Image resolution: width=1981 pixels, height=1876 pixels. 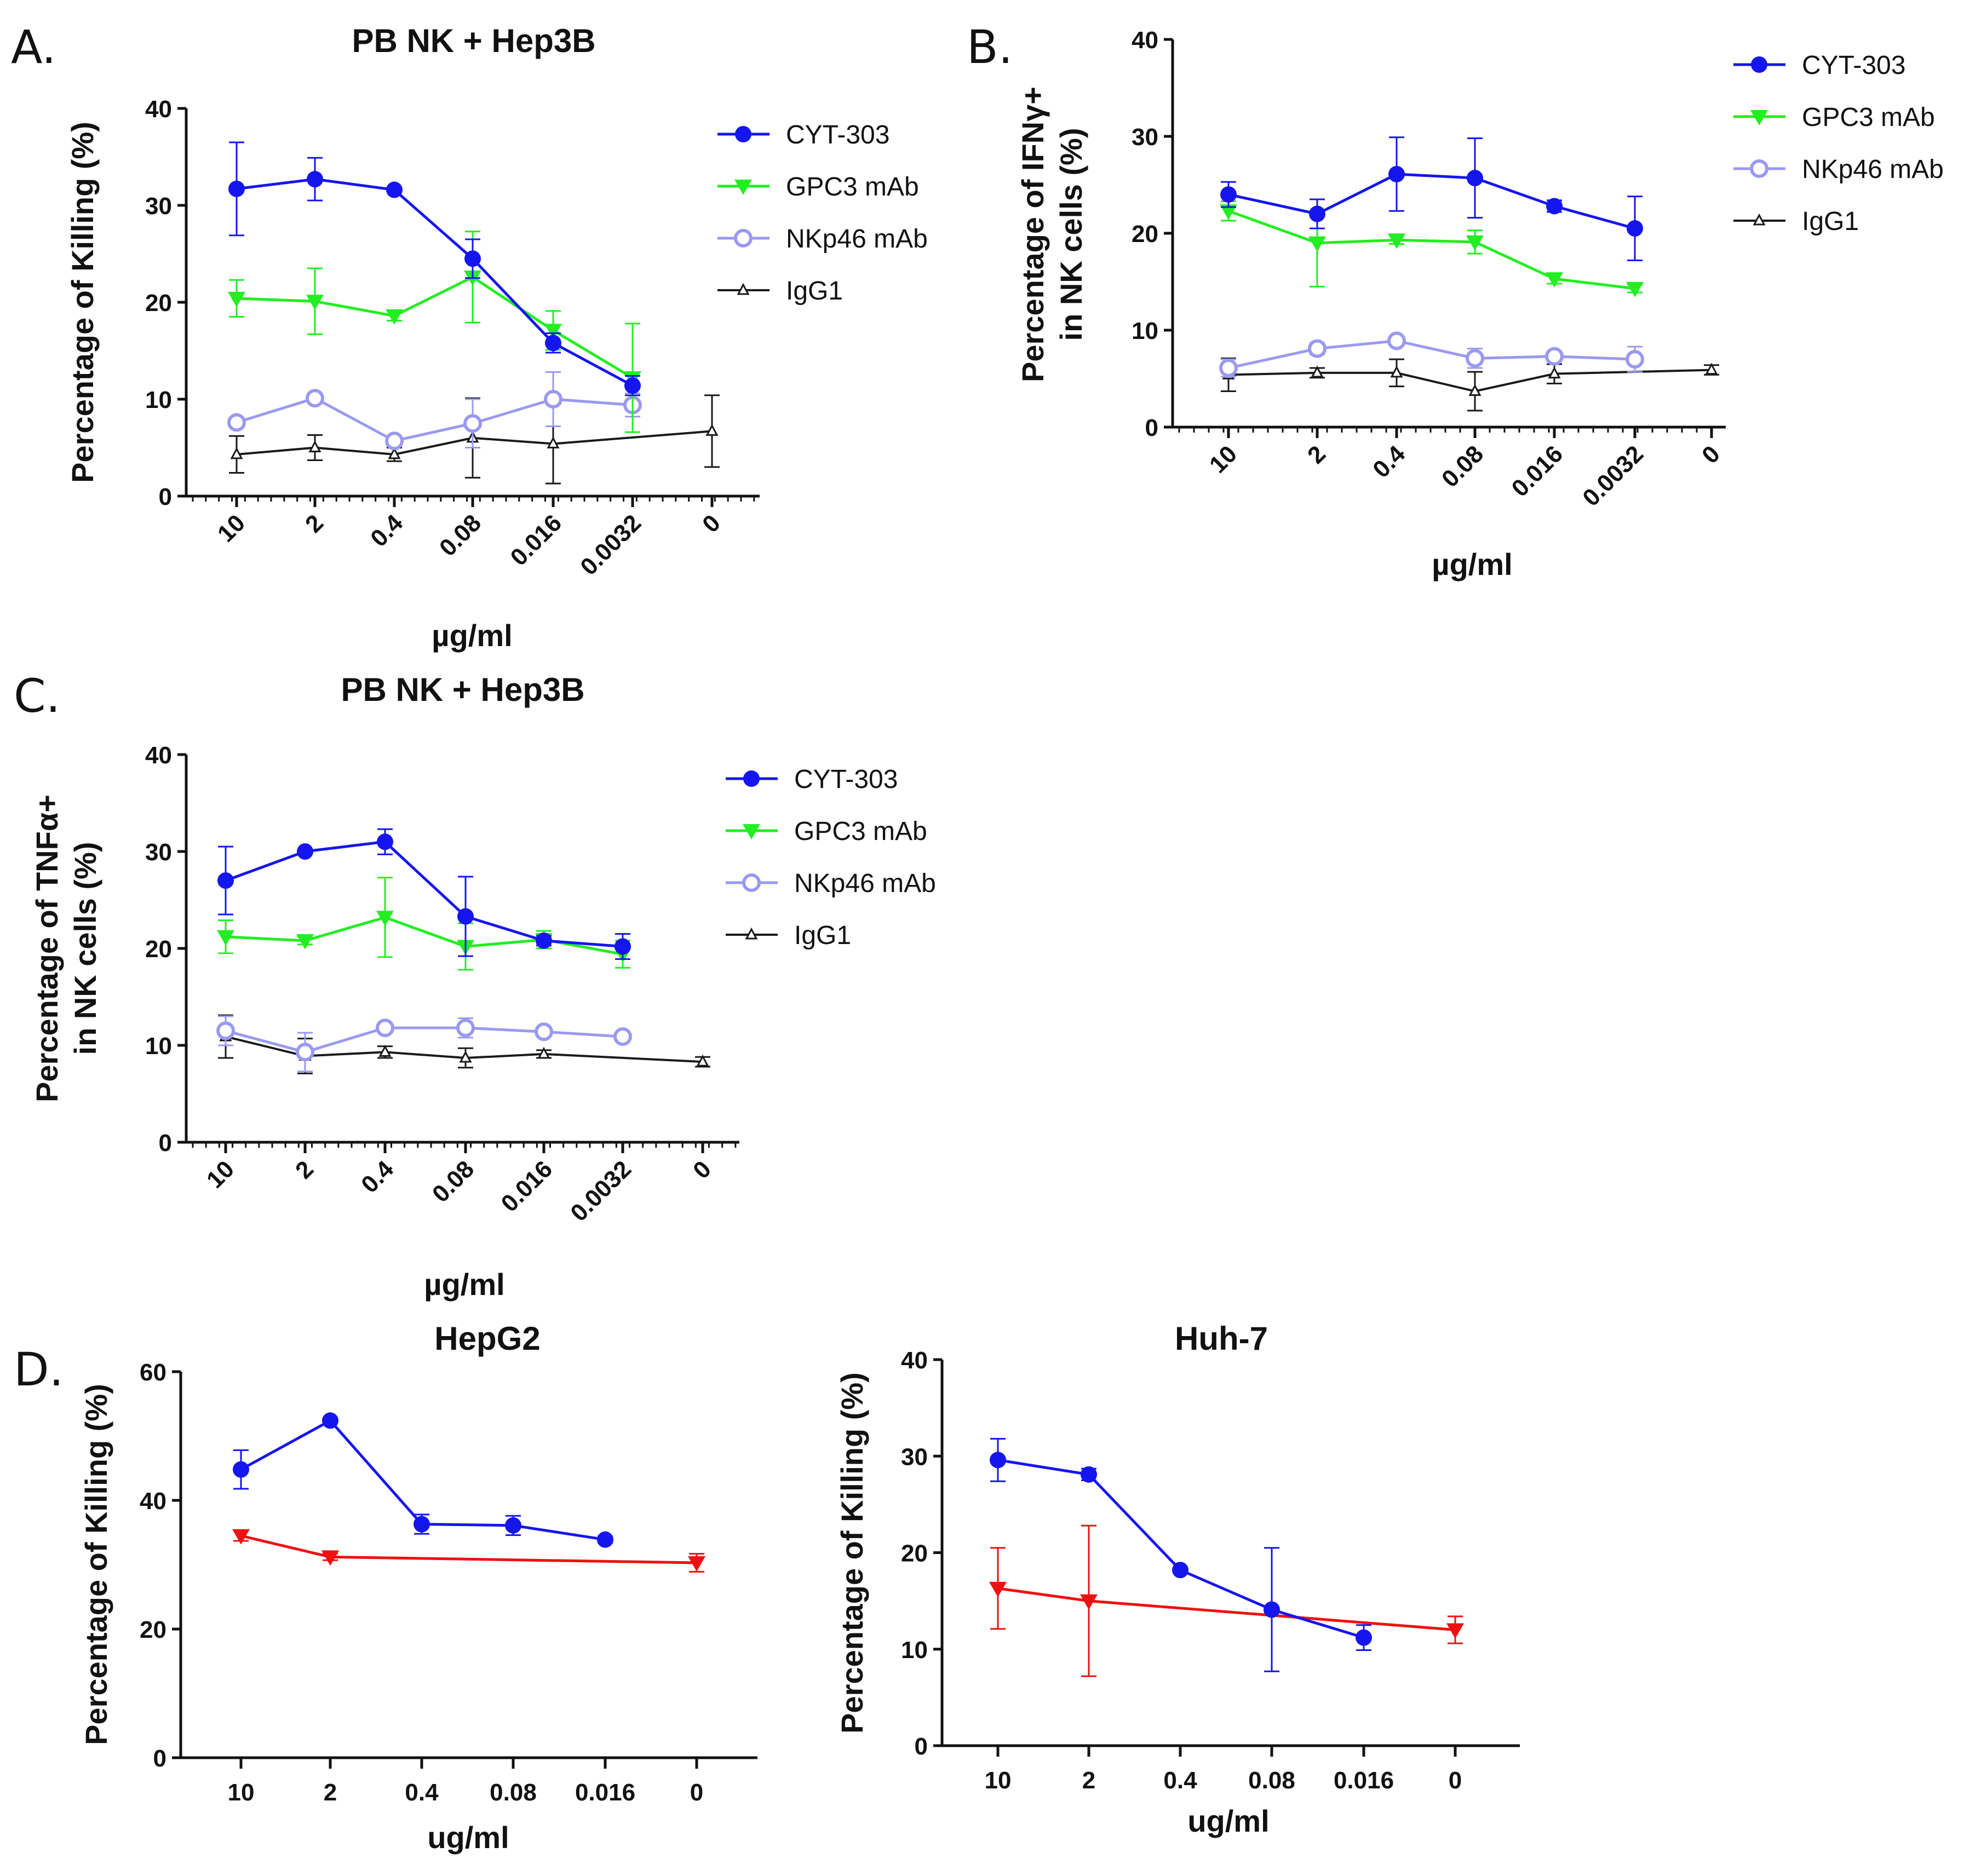 What do you see at coordinates (1873, 169) in the screenshot?
I see `legend-label: NKp46 mAb` at bounding box center [1873, 169].